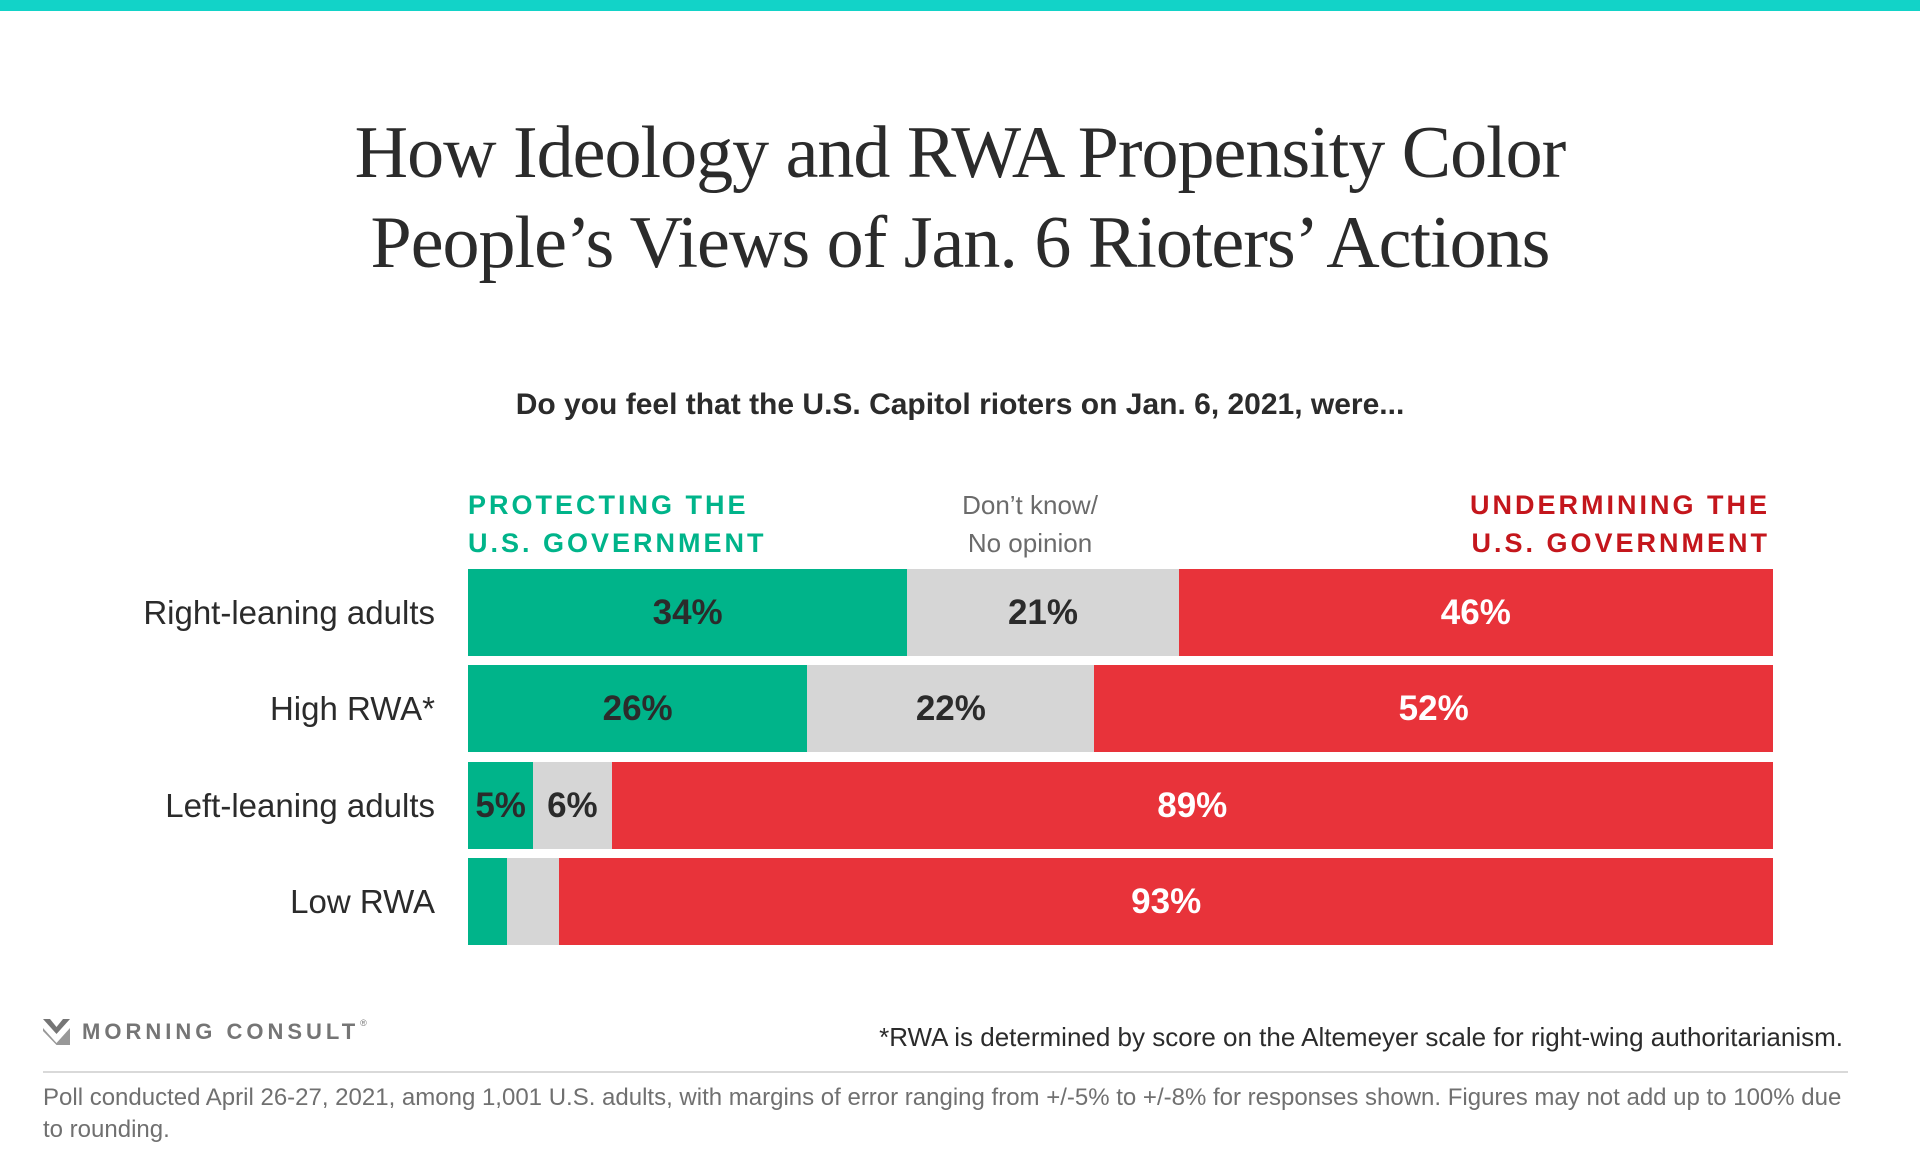 The width and height of the screenshot is (1920, 1152). Describe the element at coordinates (1620, 524) in the screenshot. I see `legend-undermining: UNDERMINING THE U.S. GOVERNMENT` at that location.